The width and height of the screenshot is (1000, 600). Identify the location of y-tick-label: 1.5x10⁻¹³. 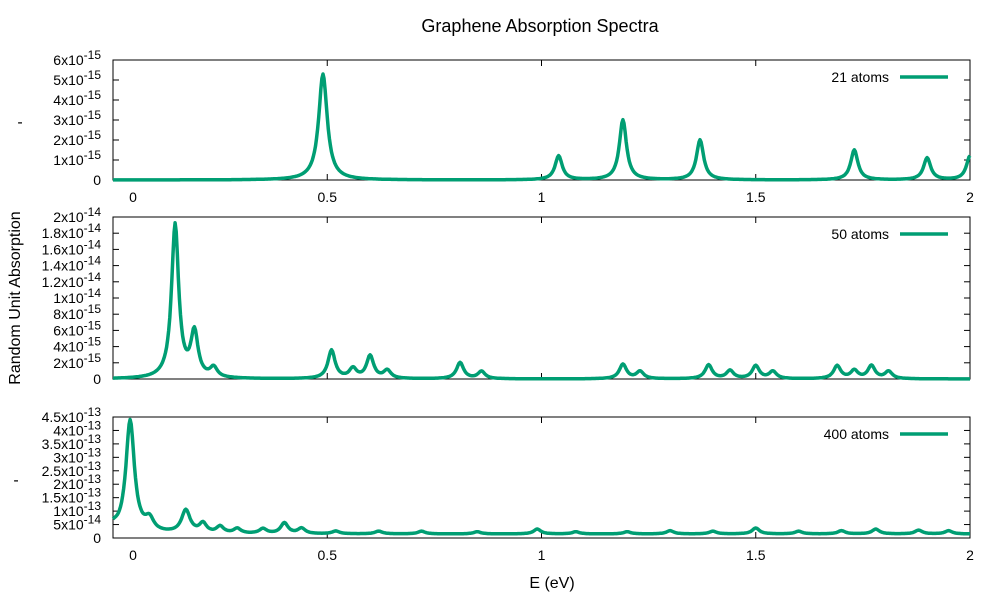
(72, 496).